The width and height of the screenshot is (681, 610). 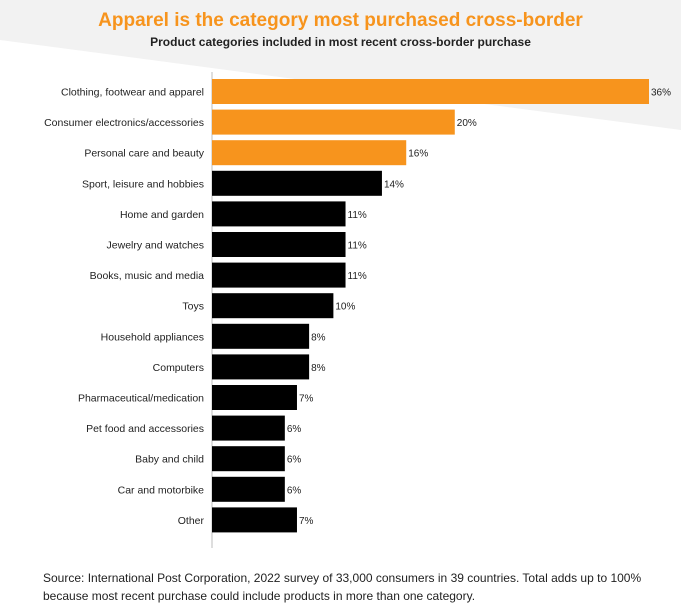 What do you see at coordinates (162, 215) in the screenshot?
I see `category-label: Home and garden` at bounding box center [162, 215].